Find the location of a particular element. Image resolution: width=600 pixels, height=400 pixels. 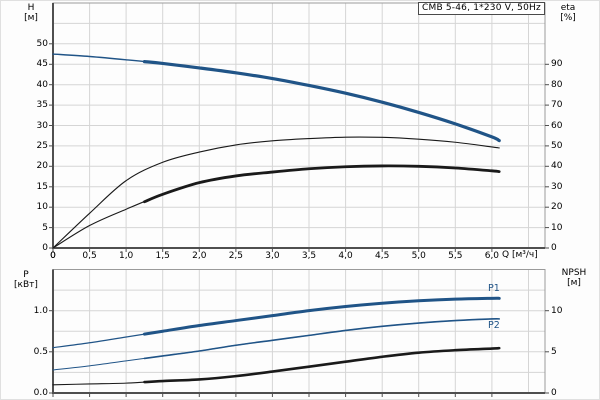

tick-label: 15 is located at coordinates (42, 186).